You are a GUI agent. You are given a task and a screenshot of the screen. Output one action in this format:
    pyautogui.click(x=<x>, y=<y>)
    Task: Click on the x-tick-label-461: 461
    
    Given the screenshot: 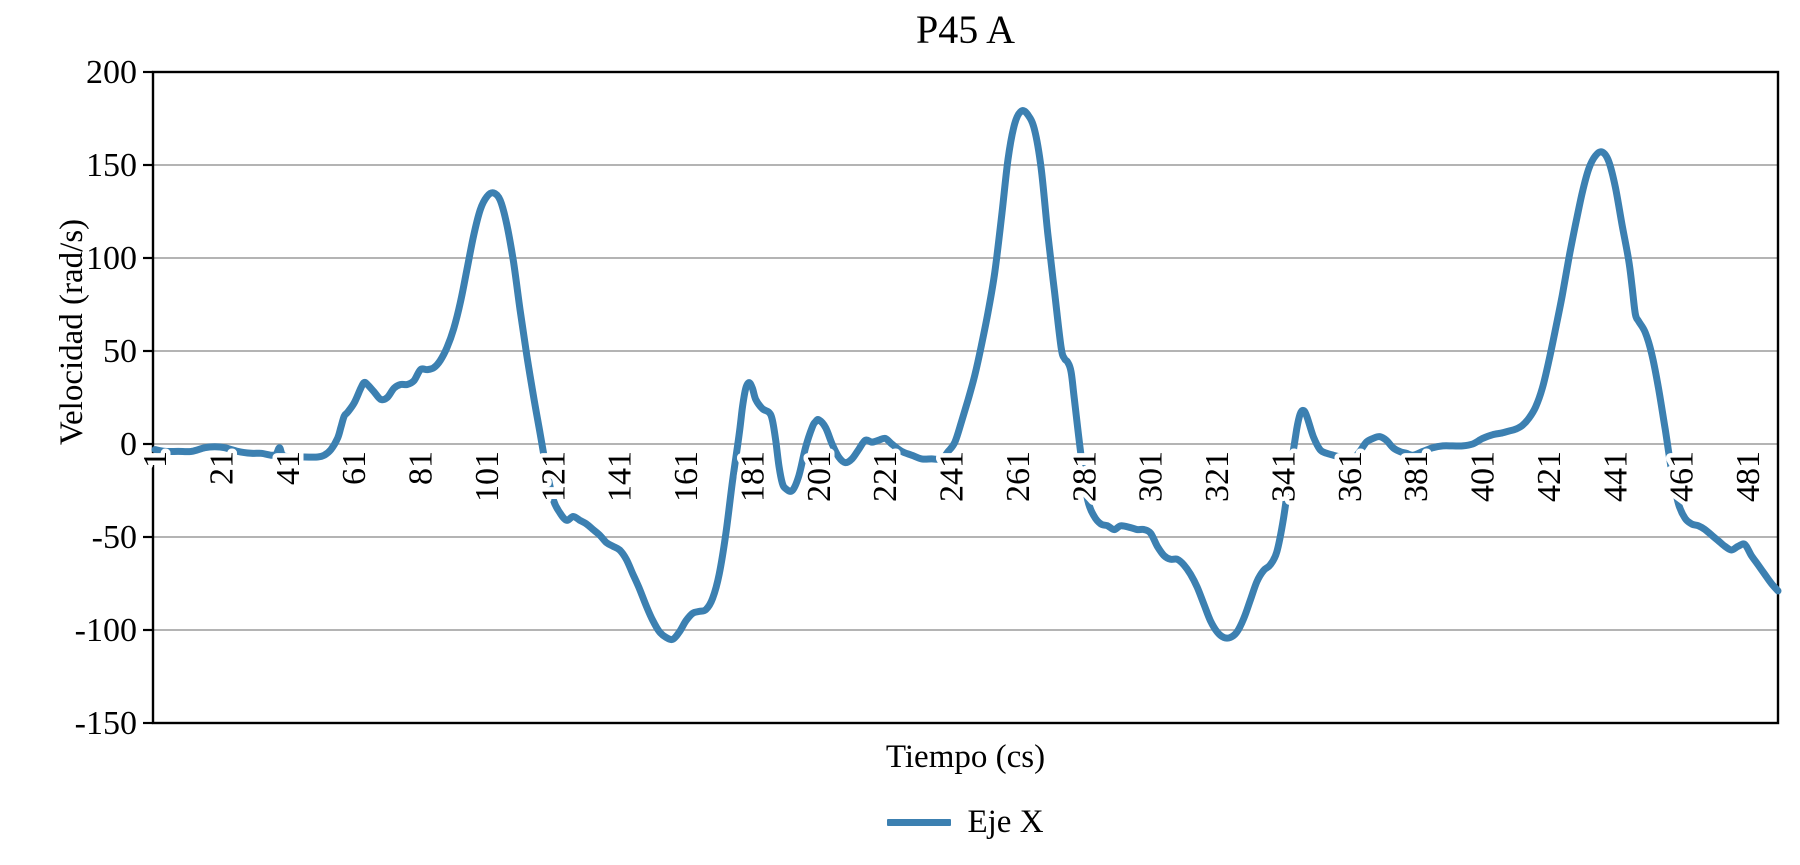 What is the action you would take?
    pyautogui.click(x=1682, y=476)
    